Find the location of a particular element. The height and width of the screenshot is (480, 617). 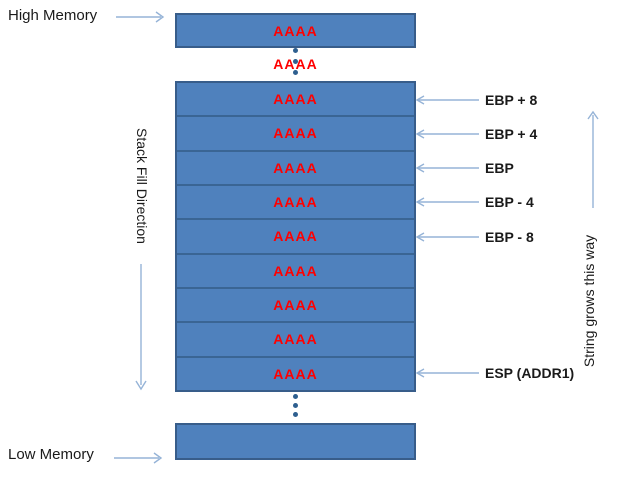

low-memory-label: Low Memory is located at coordinates (51, 454).